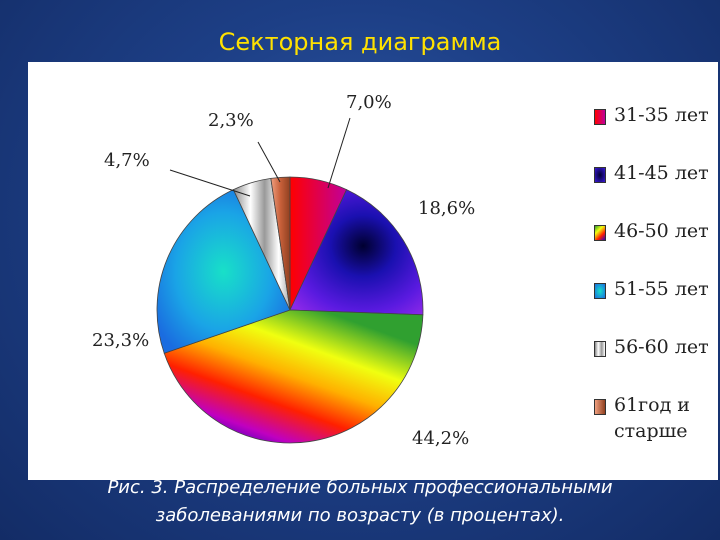 This screenshot has width=720, height=540. I want to click on legend-item: 31-35 лет, so click(656, 131).